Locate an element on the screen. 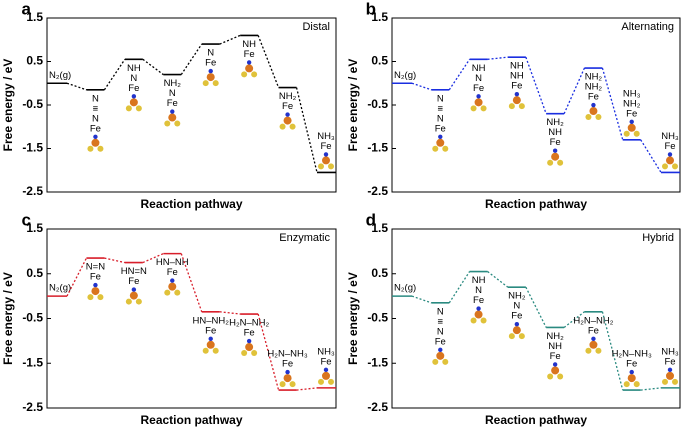 This screenshot has height=428, width=685. y-tick-label: 0.5 is located at coordinates (34, 61).